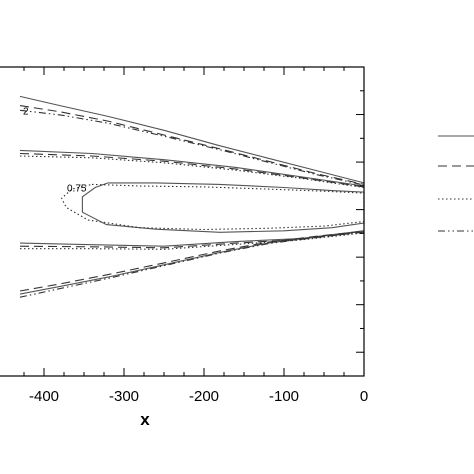 The width and height of the screenshot is (474, 474). I want to click on x-tick-labels: -400 -300 -200 -100 0, so click(198, 396).